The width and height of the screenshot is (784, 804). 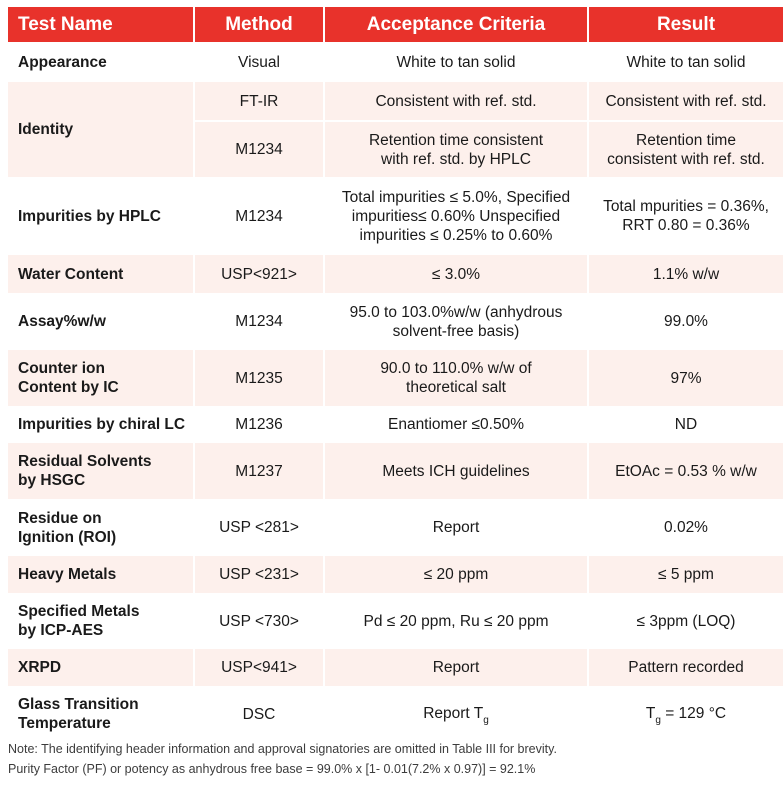 What do you see at coordinates (686, 471) in the screenshot?
I see `result: EtOAc = 0.53 % w/w` at bounding box center [686, 471].